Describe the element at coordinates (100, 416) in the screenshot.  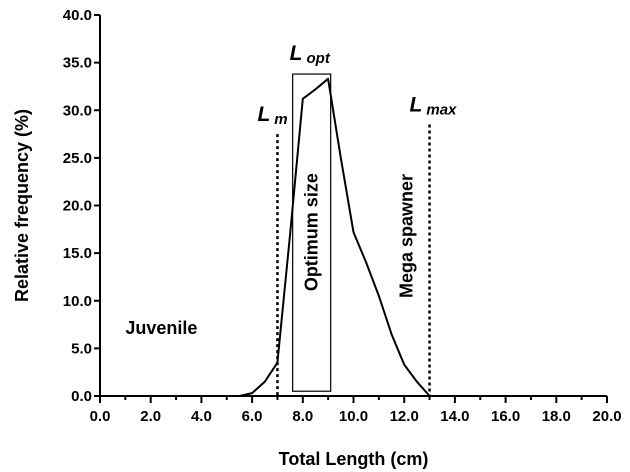
I see `x-tick-label: 0.0` at that location.